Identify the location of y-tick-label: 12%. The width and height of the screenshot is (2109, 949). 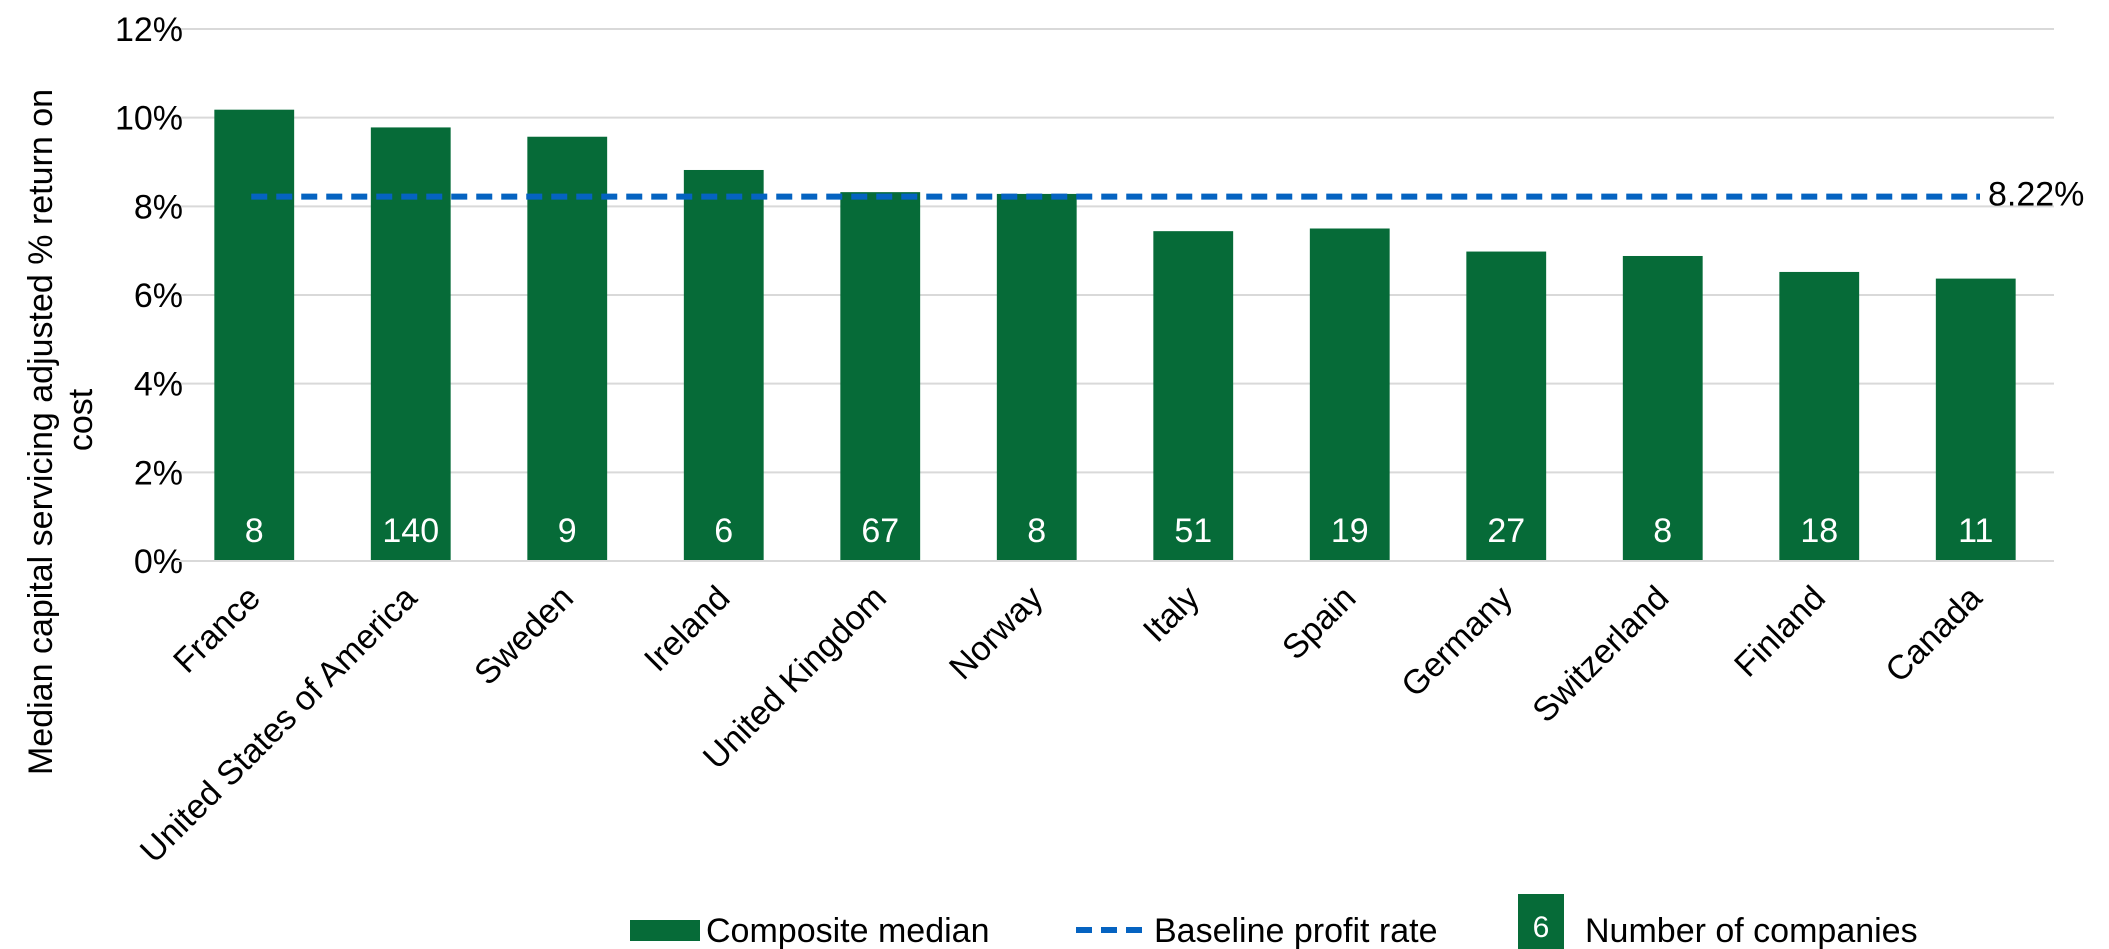
(149, 30).